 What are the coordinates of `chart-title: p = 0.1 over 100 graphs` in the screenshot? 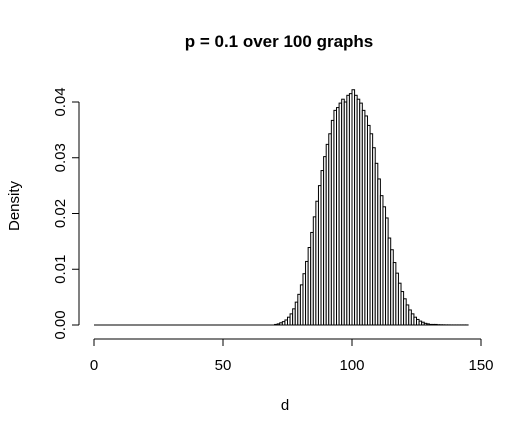 It's located at (279, 41).